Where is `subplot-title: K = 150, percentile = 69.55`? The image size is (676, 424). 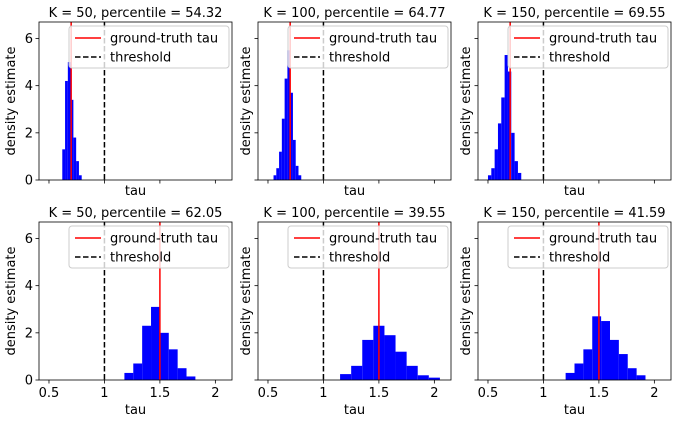
subplot-title: K = 150, percentile = 69.55 is located at coordinates (574, 13).